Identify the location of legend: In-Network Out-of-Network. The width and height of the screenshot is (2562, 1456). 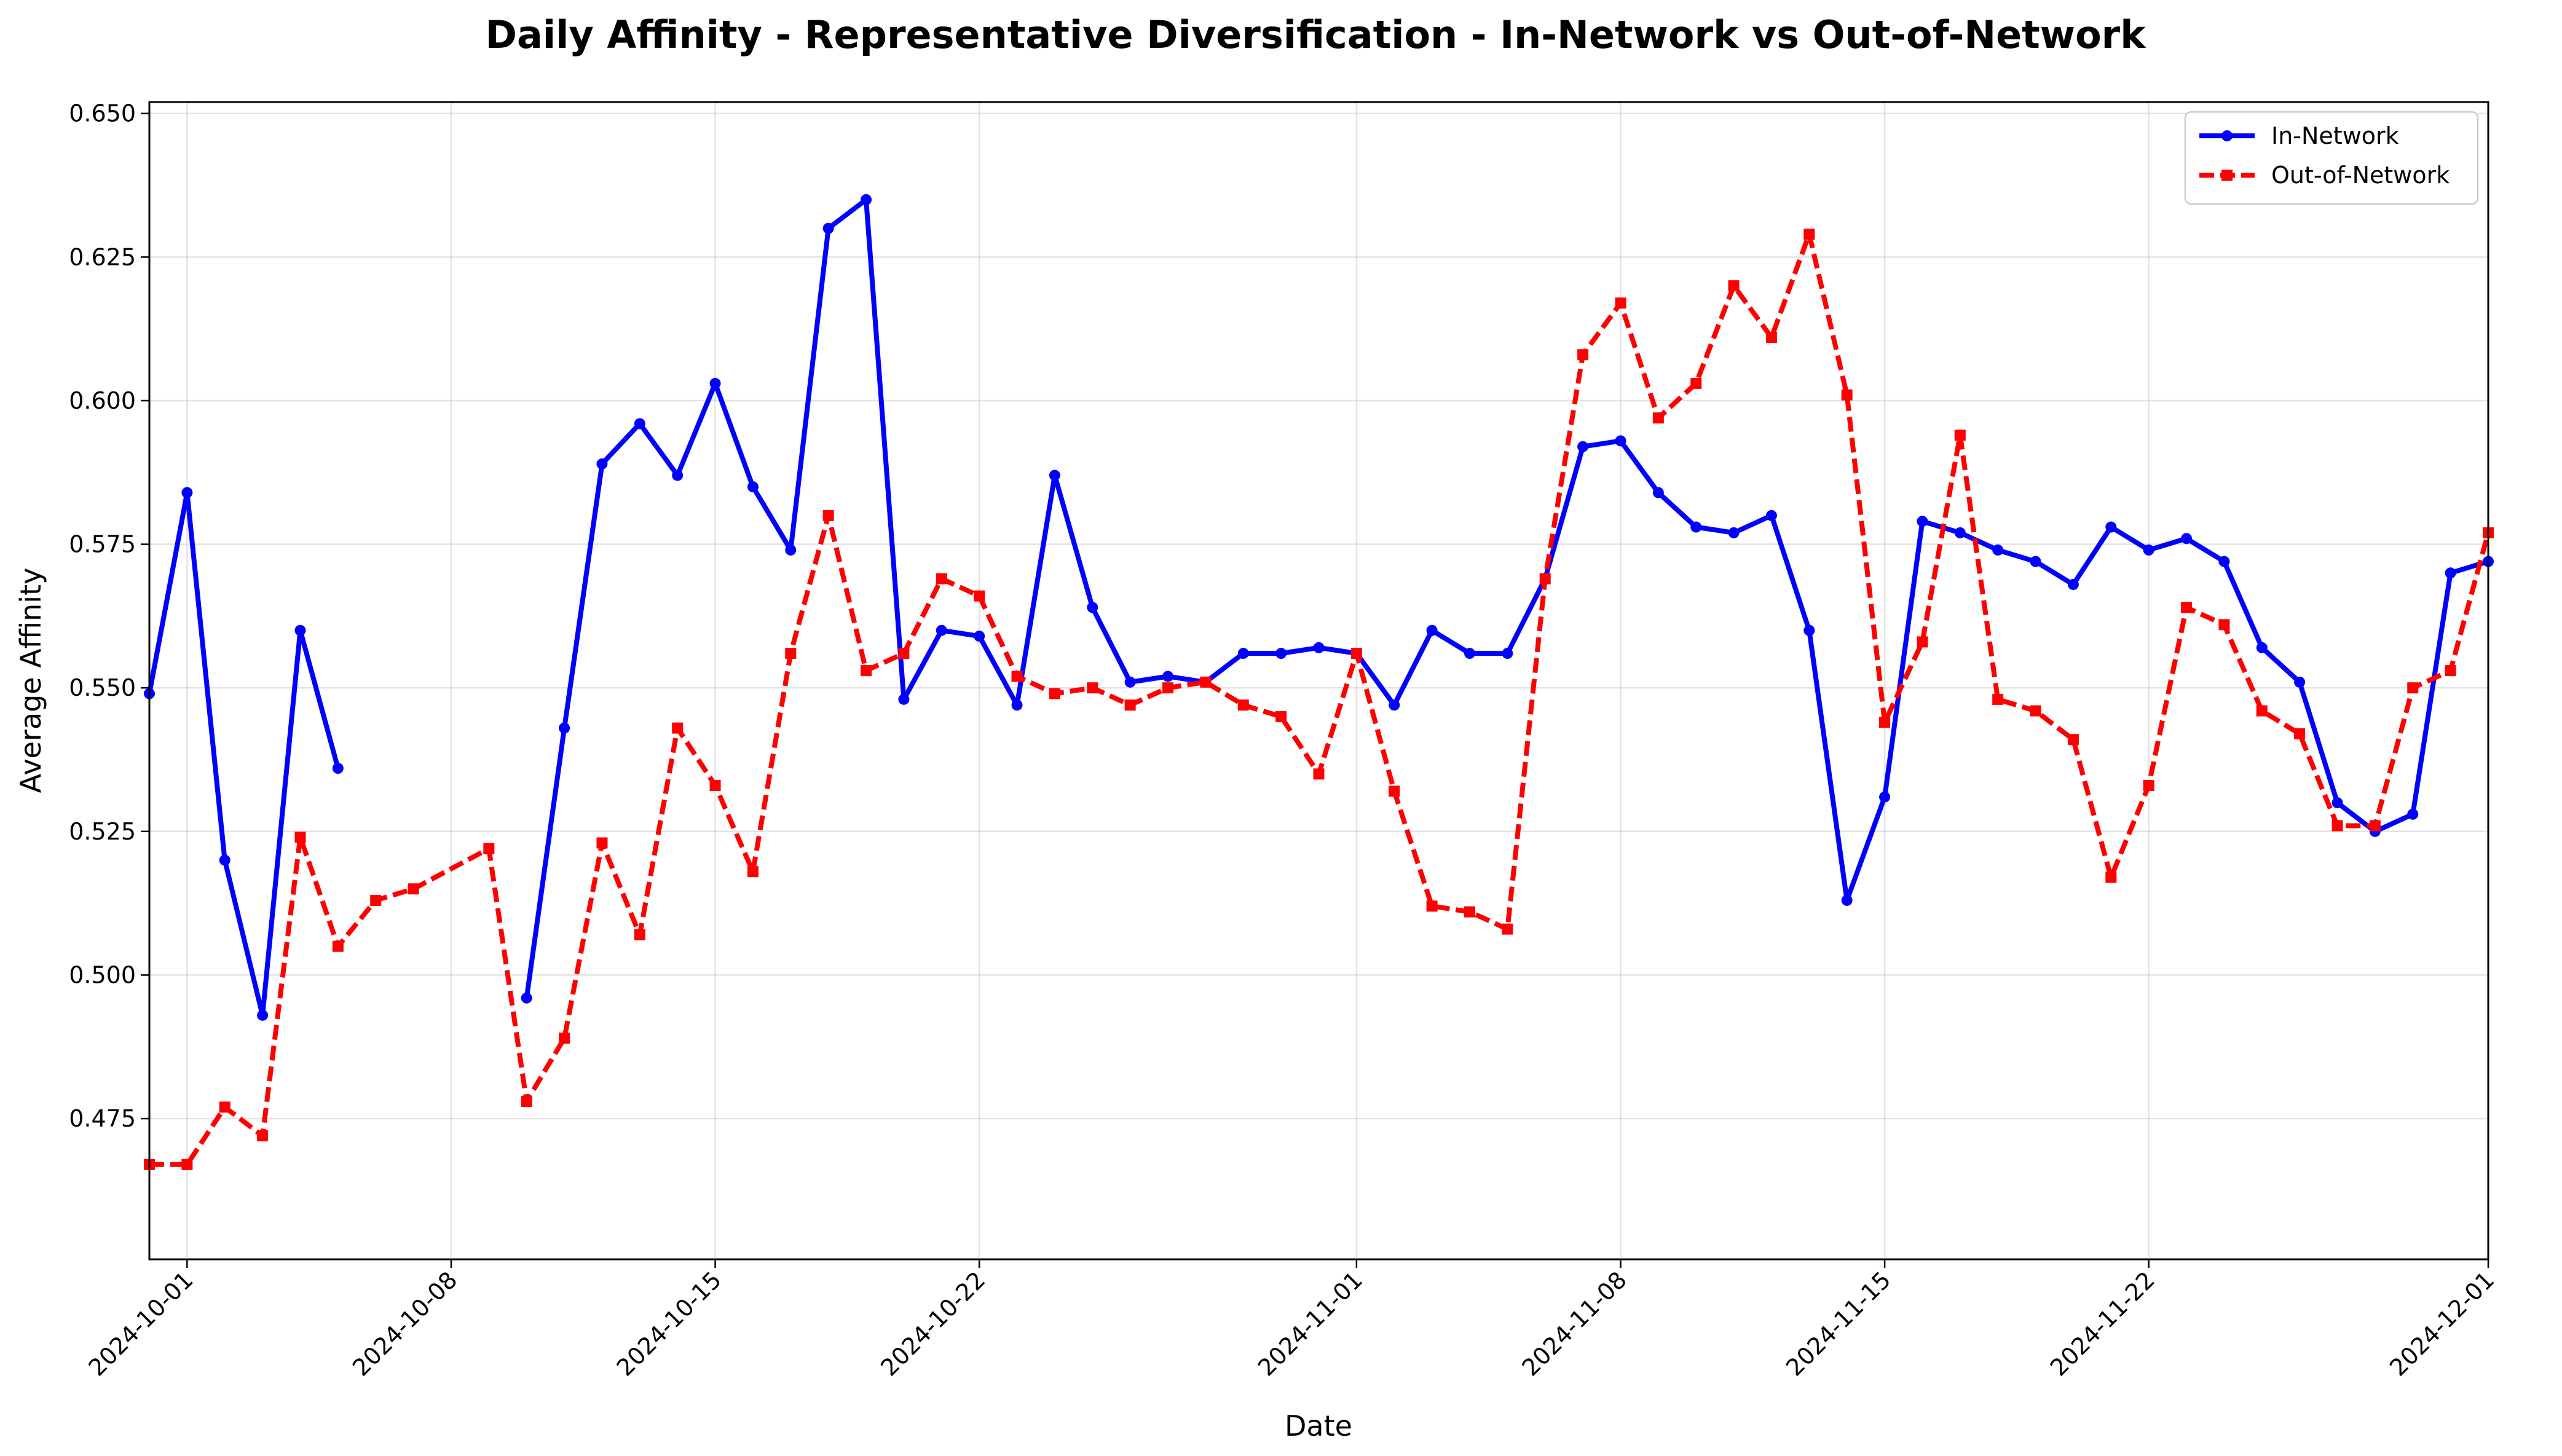
(2332, 158).